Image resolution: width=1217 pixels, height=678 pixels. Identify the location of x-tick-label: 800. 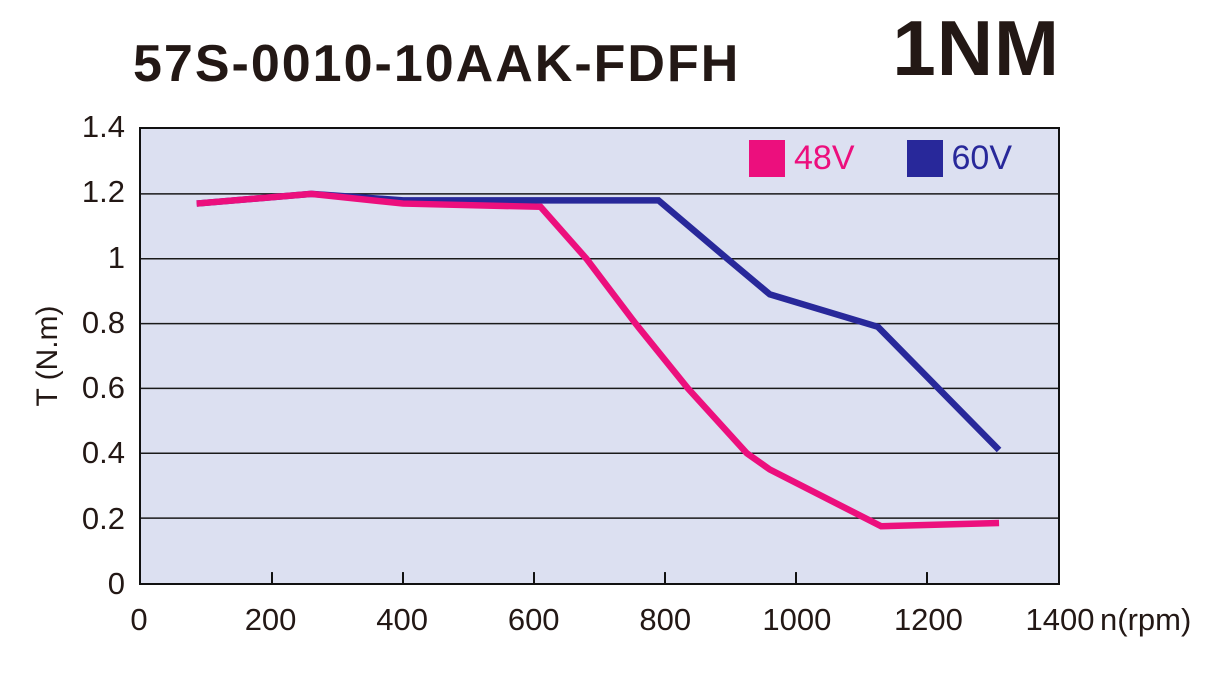
(665, 619).